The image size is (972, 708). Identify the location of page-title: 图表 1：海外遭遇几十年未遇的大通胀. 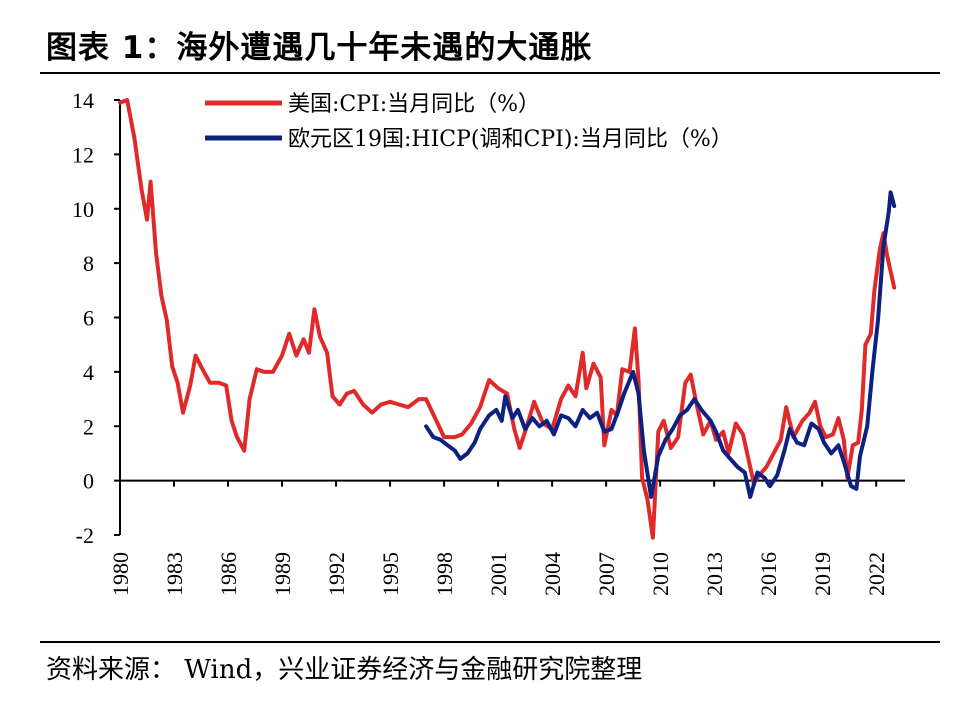
(319, 48).